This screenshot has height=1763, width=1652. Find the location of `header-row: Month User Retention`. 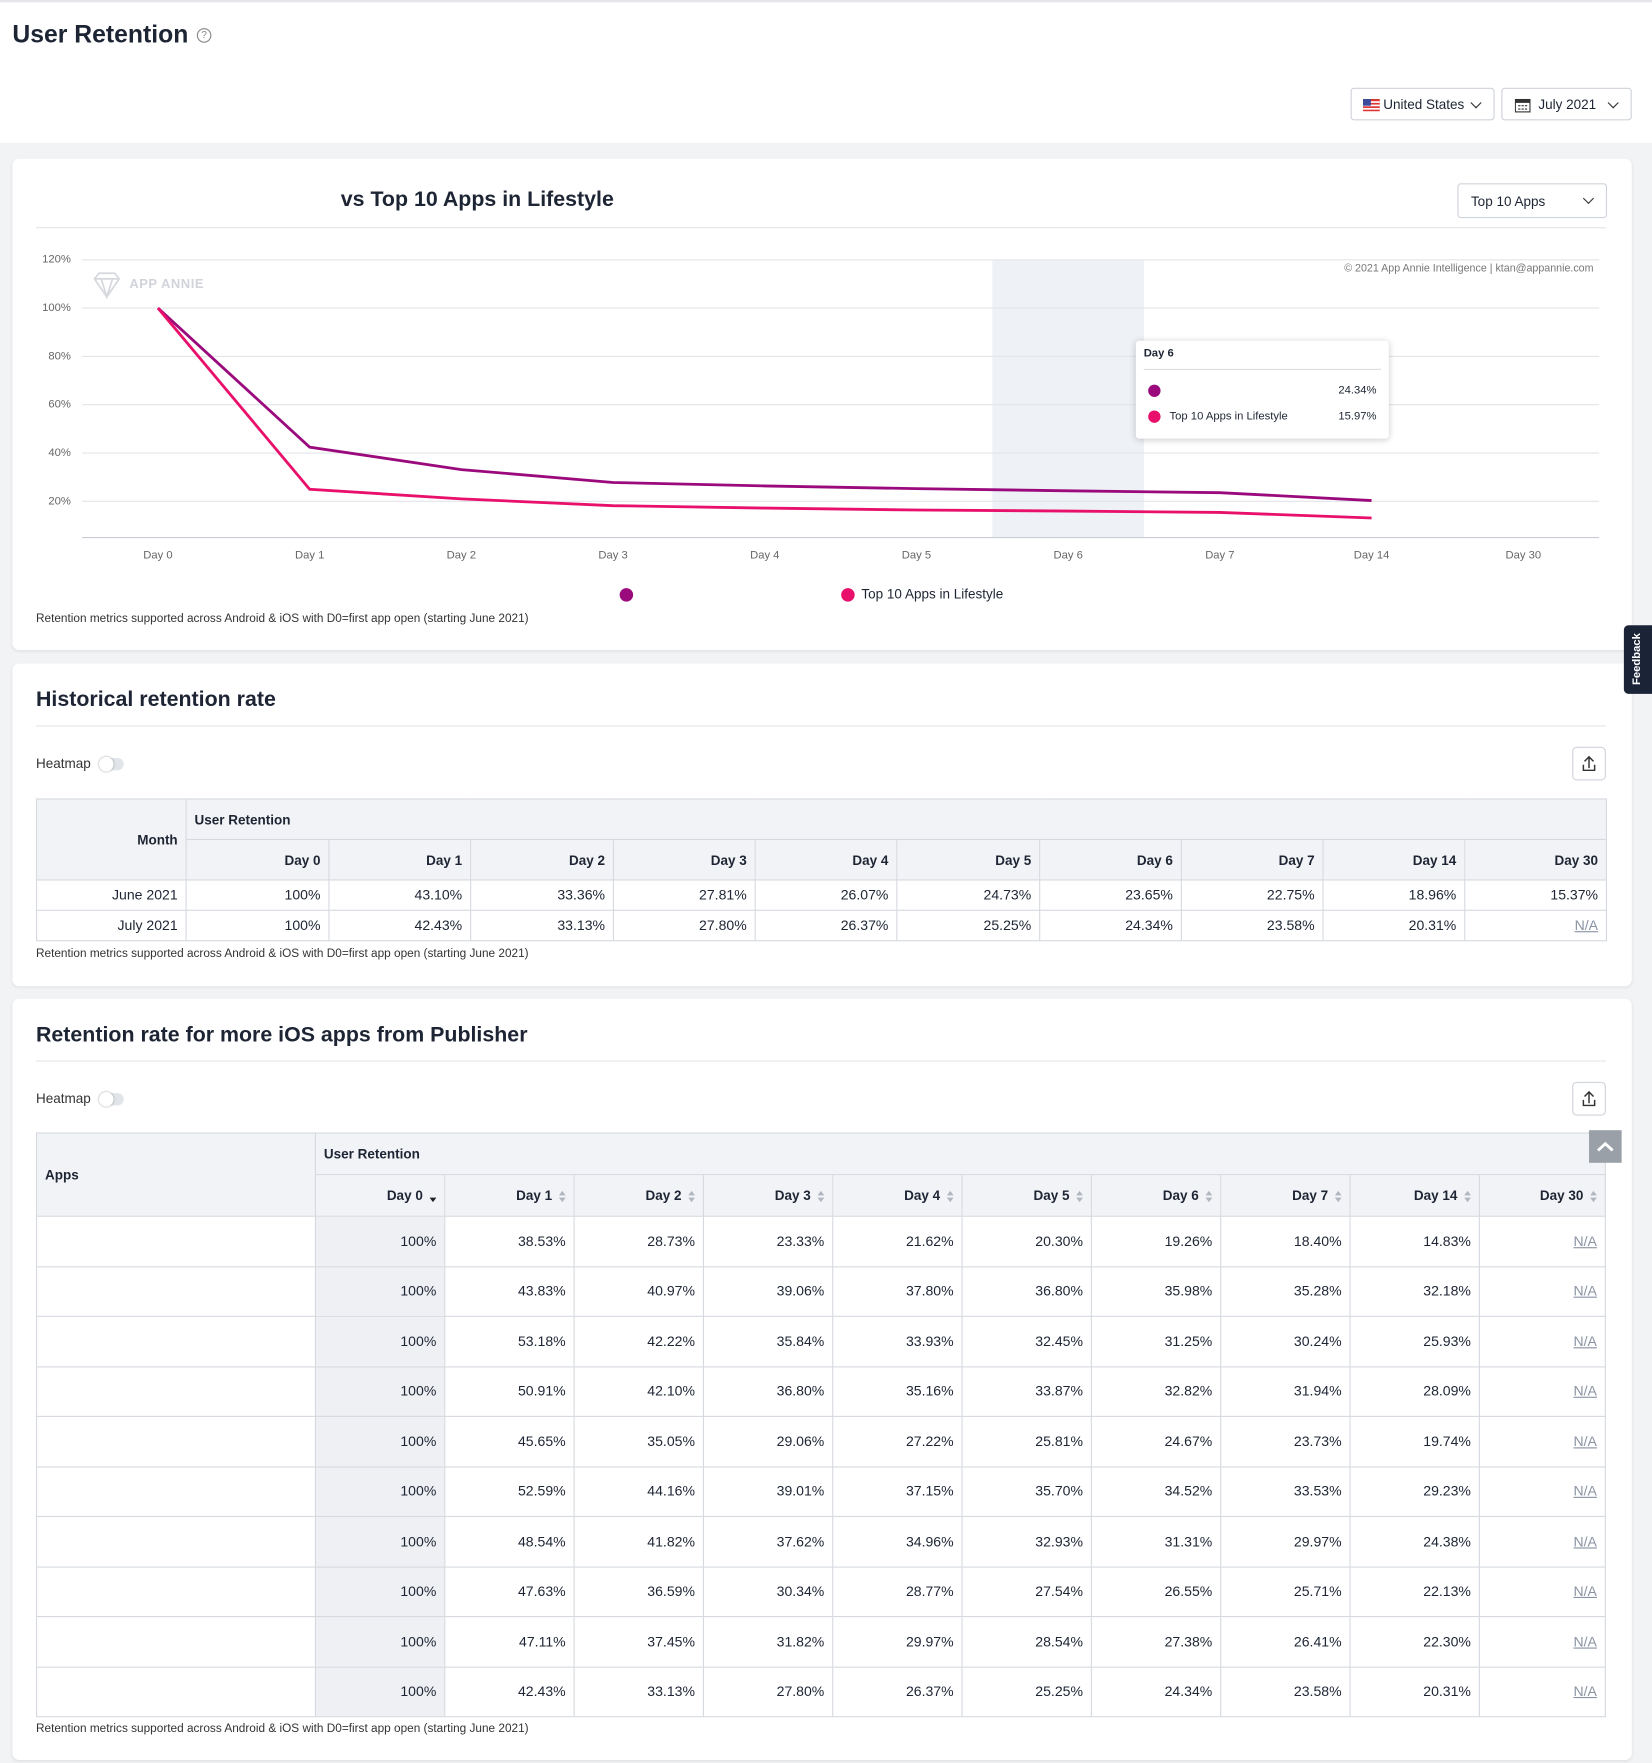

header-row: Month User Retention is located at coordinates (821, 839).